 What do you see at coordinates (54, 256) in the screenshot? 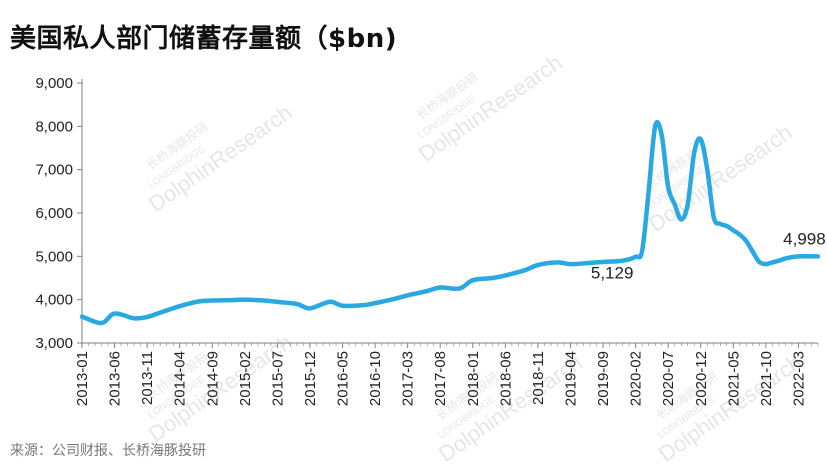
I see `y-tick-label: 5,000` at bounding box center [54, 256].